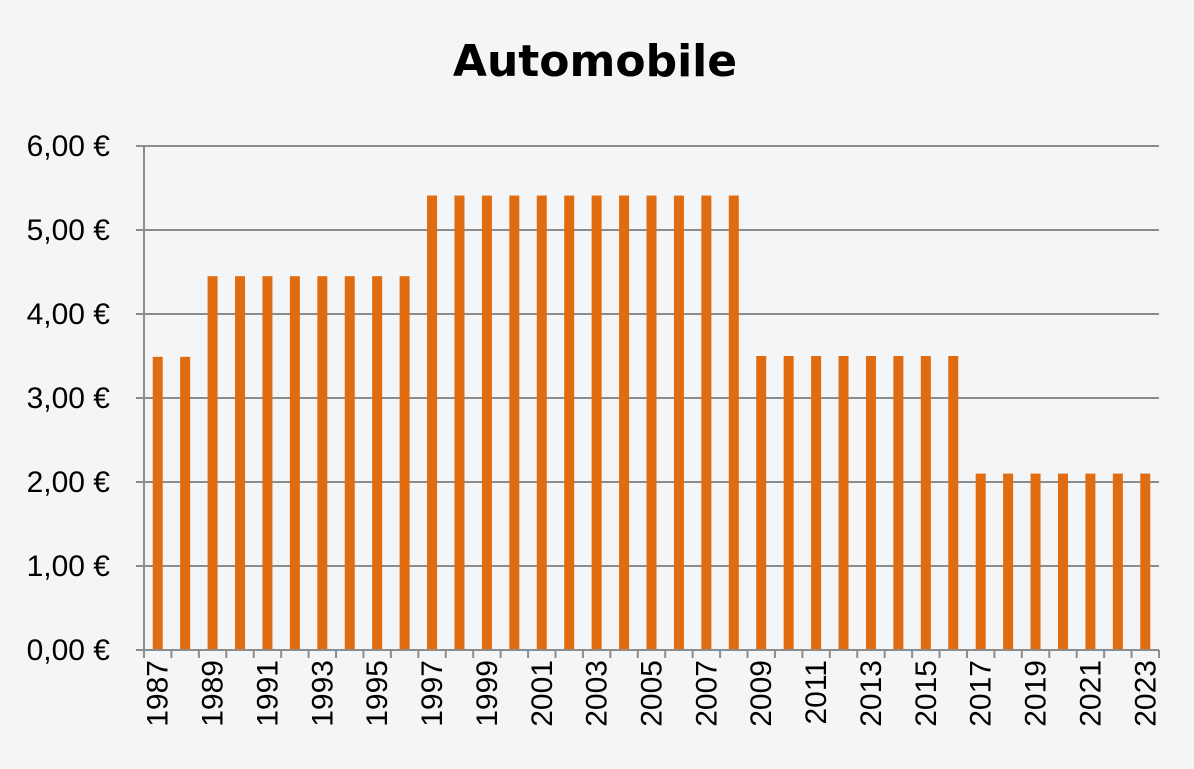  I want to click on y-tick-label: 0,00 €, so click(69, 650).